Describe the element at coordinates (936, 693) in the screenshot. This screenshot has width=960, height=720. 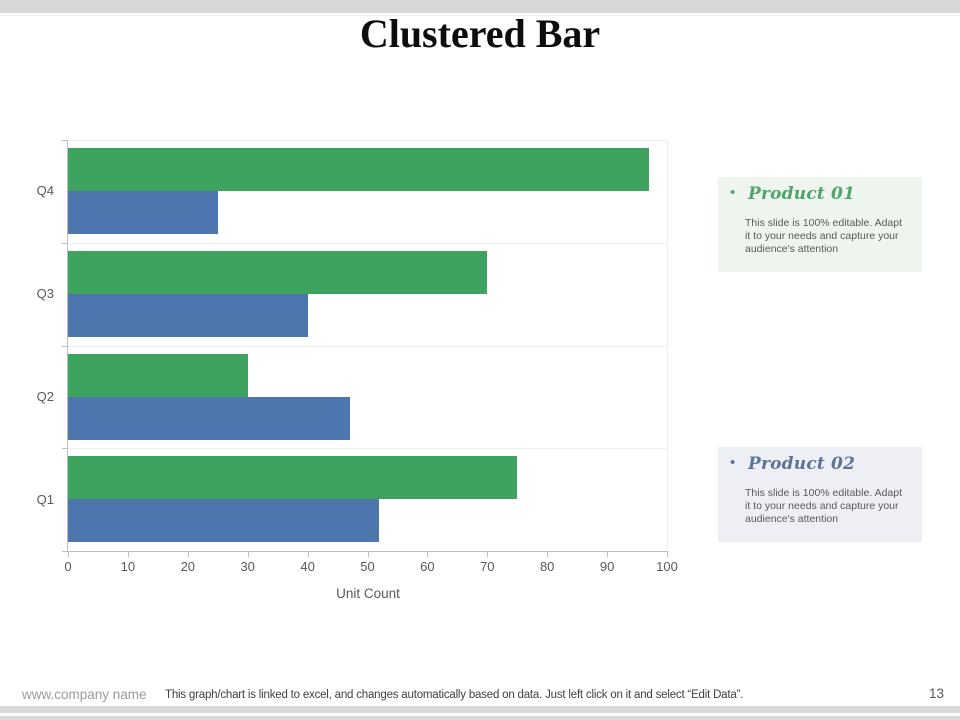
I see `page-number: 13` at that location.